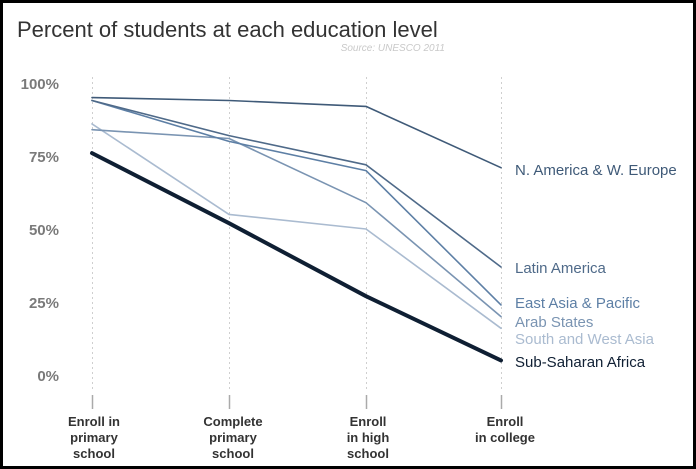 The width and height of the screenshot is (696, 469). Describe the element at coordinates (585, 339) in the screenshot. I see `series-label-south-and-west-asia: South and West Asia` at that location.